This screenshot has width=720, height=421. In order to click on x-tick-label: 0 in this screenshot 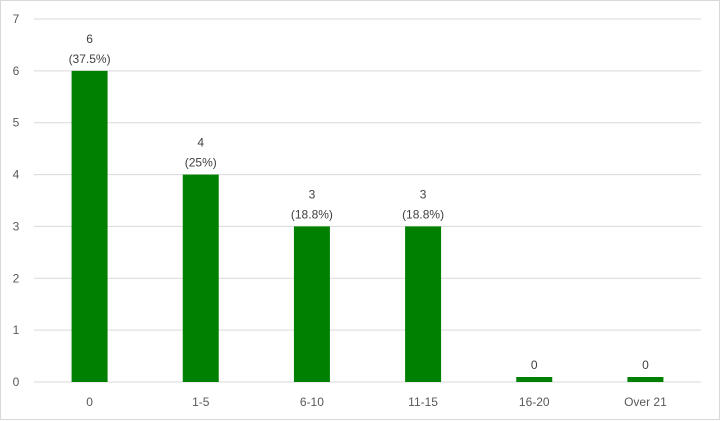, I will do `click(89, 402)`.